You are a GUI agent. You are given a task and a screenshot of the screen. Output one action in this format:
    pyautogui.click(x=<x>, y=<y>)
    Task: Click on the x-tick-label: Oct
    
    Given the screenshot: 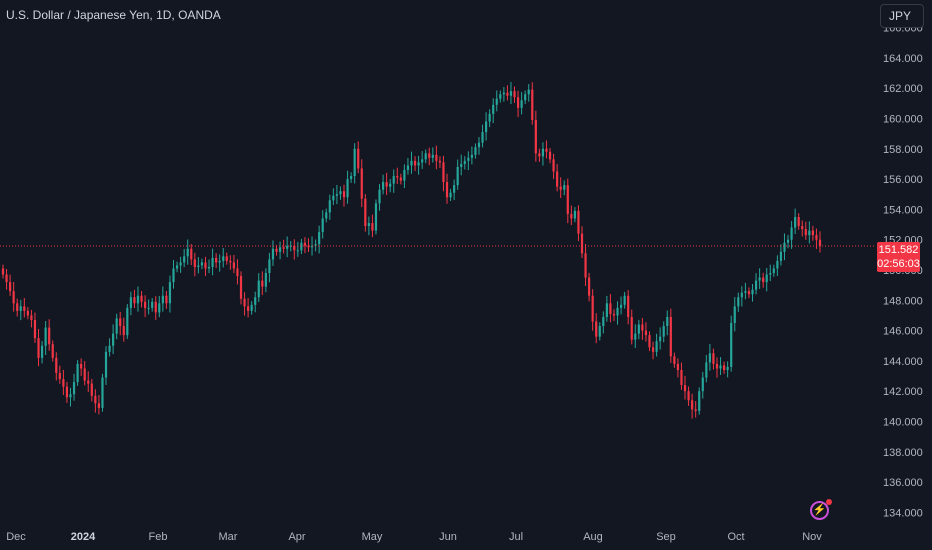 What is the action you would take?
    pyautogui.click(x=735, y=537)
    